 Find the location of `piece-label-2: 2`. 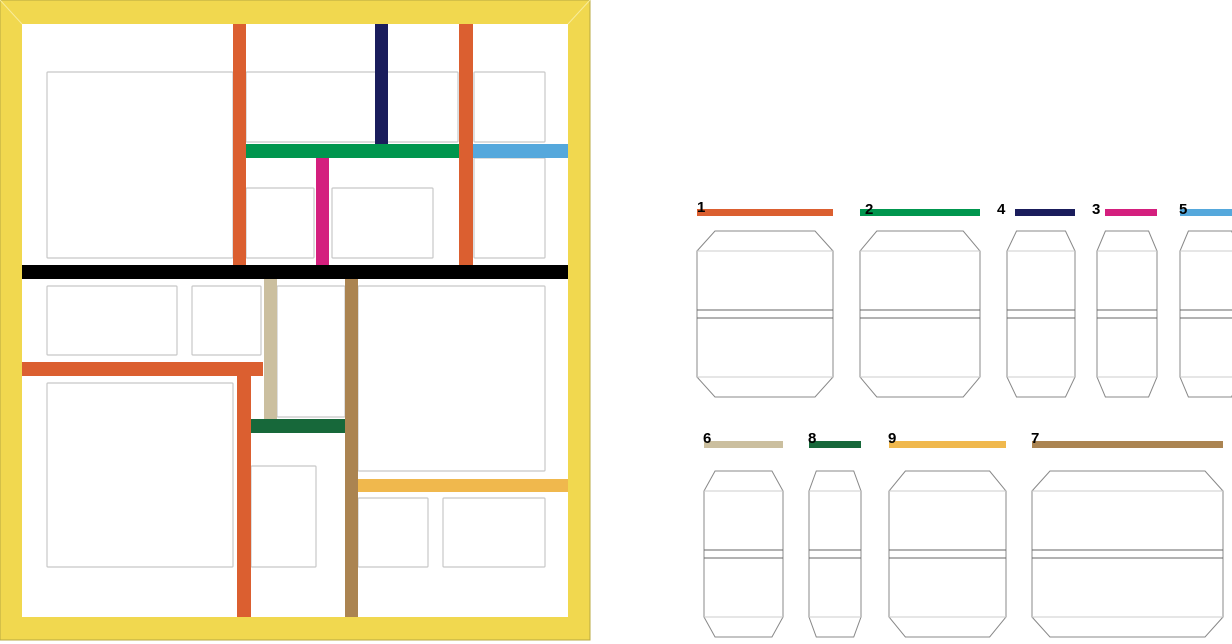

piece-label-2: 2 is located at coordinates (869, 209).